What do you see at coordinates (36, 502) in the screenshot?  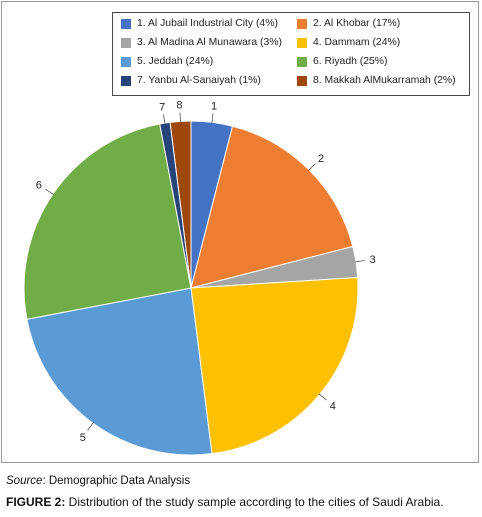 I see `caption-label: FIGURE 2:` at bounding box center [36, 502].